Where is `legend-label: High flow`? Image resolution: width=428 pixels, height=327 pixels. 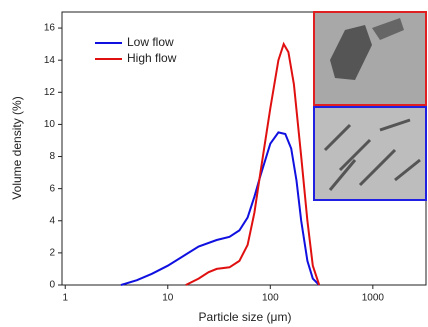
legend-label: High flow is located at coordinates (152, 58).